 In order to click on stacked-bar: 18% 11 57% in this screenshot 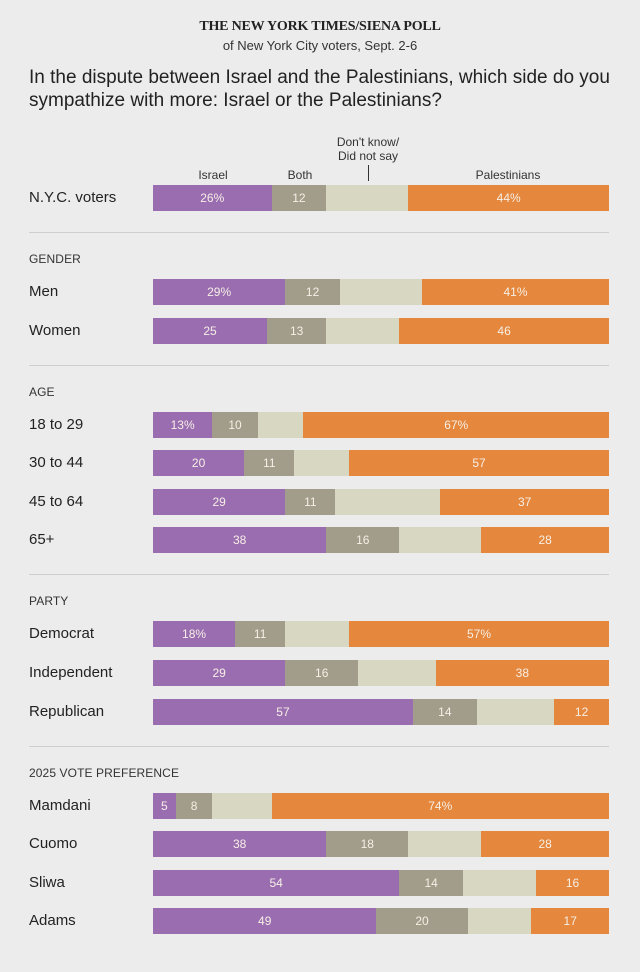, I will do `click(381, 634)`.